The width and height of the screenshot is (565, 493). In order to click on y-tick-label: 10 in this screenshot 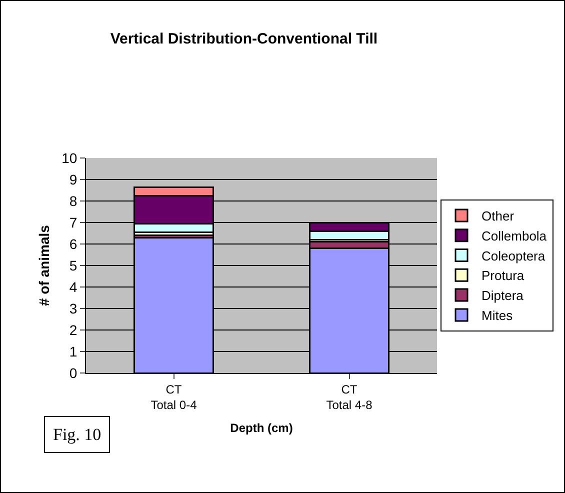, I will do `click(70, 158)`.